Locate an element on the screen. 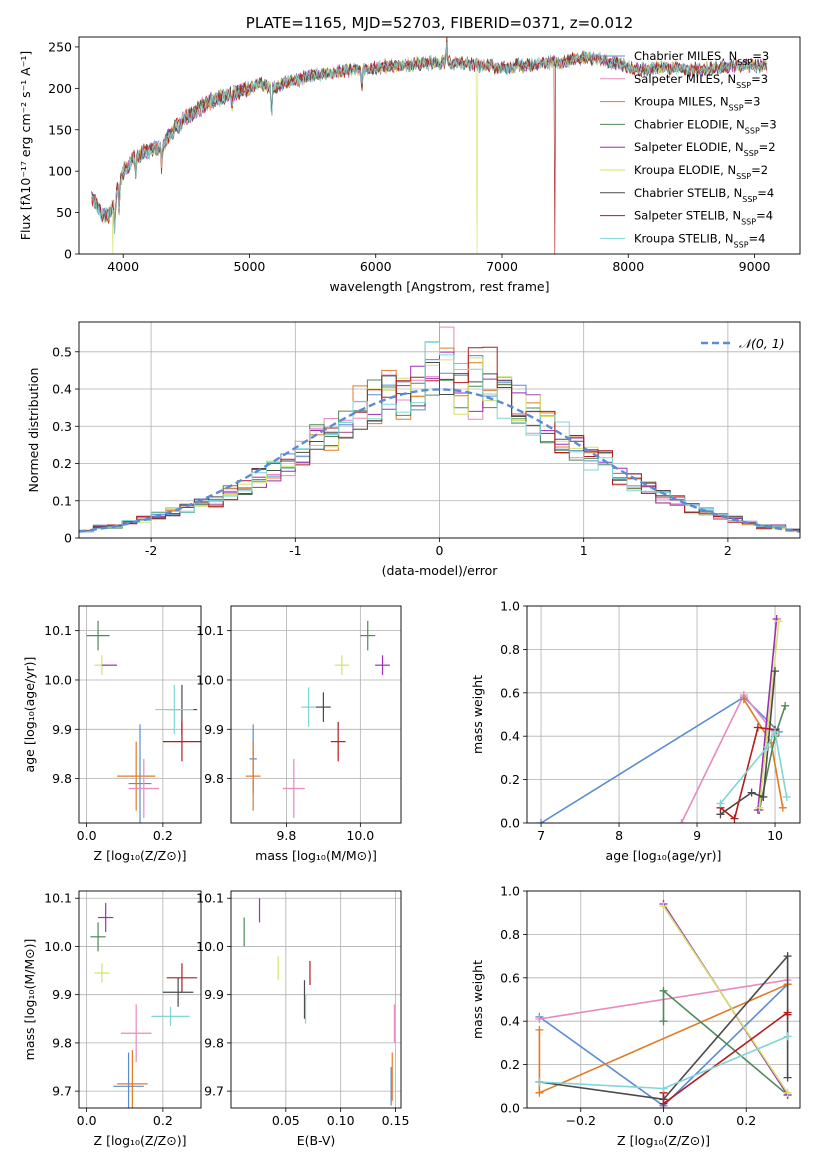 The height and width of the screenshot is (1170, 819). plot-area-weight-vs-z is located at coordinates (663, 1004).